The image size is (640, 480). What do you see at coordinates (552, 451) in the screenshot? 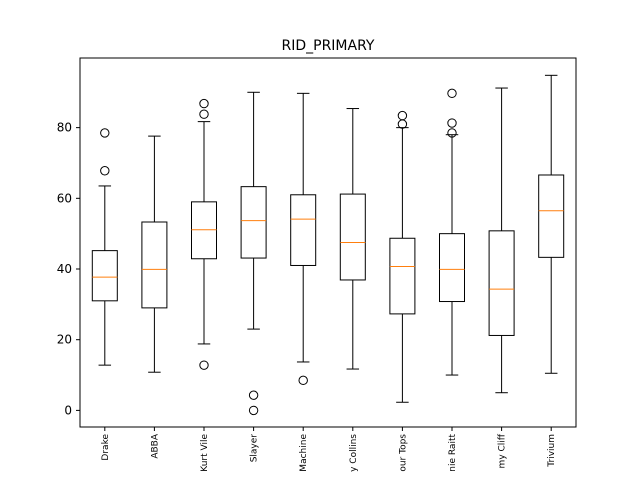
I see `x-tick-label: Trivium` at bounding box center [552, 451].